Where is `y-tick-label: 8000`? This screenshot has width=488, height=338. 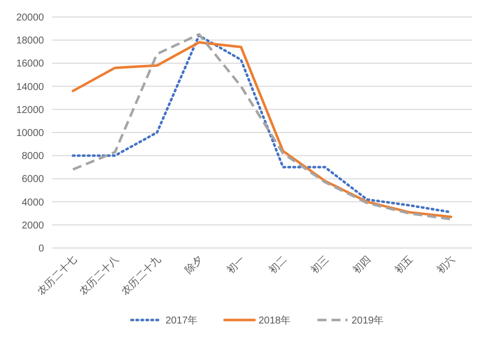 y-tick-label: 8000 is located at coordinates (33, 156).